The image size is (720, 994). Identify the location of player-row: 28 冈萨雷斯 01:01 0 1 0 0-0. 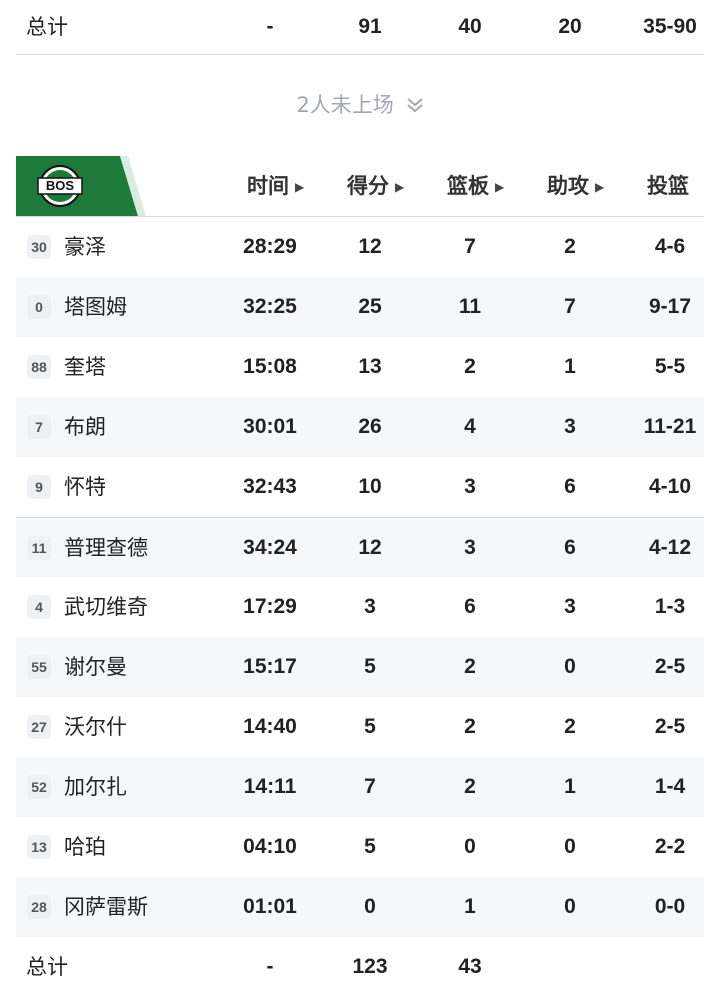
(360, 907).